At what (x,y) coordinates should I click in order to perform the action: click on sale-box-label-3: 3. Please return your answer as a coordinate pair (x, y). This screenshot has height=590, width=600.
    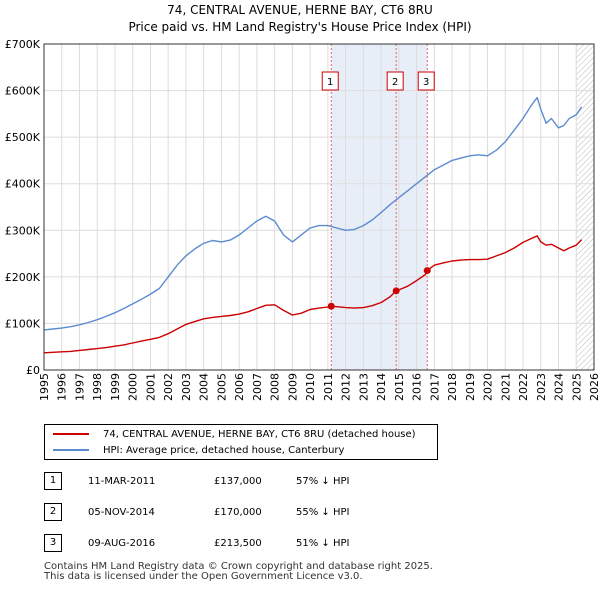
    Looking at the image, I should click on (426, 82).